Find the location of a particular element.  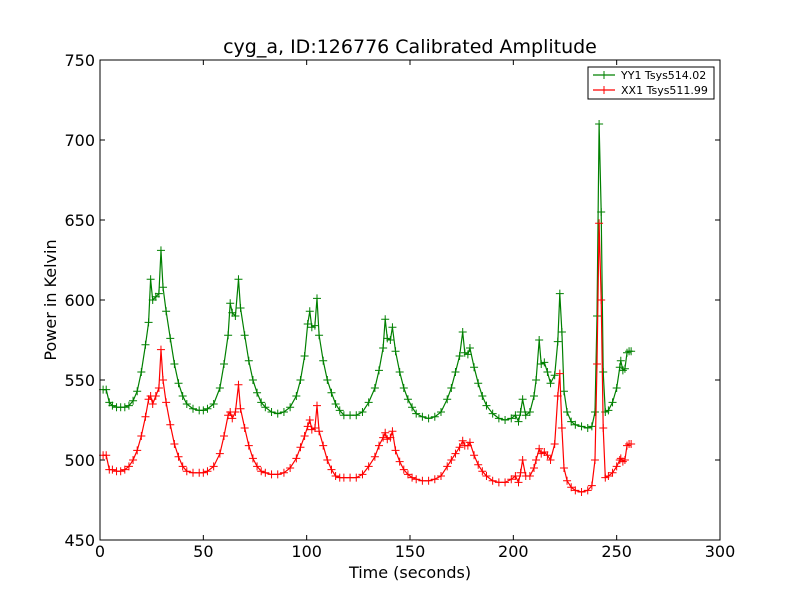

x-tick-label: 200 is located at coordinates (513, 551).